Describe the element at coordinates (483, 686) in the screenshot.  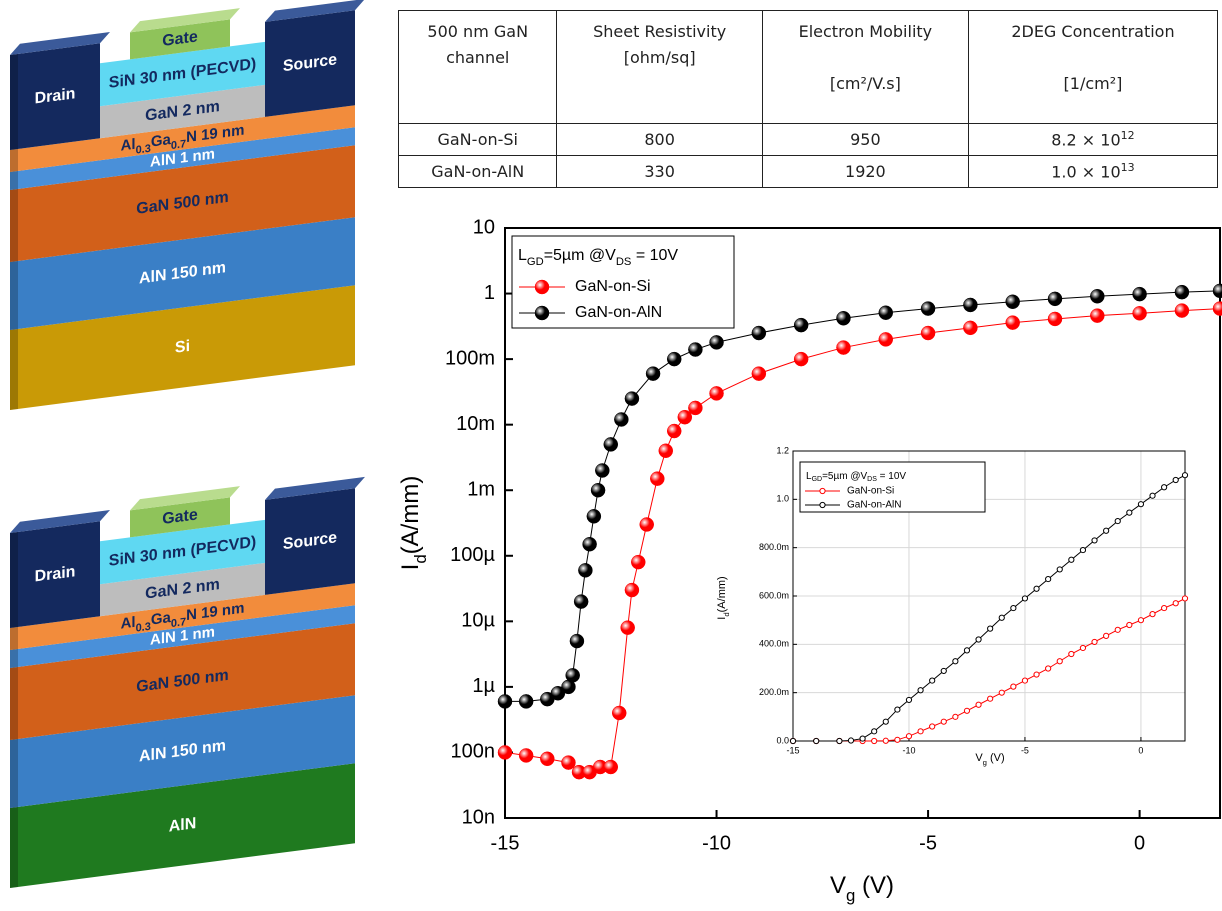
I see `y-tick-label: 1µ` at that location.